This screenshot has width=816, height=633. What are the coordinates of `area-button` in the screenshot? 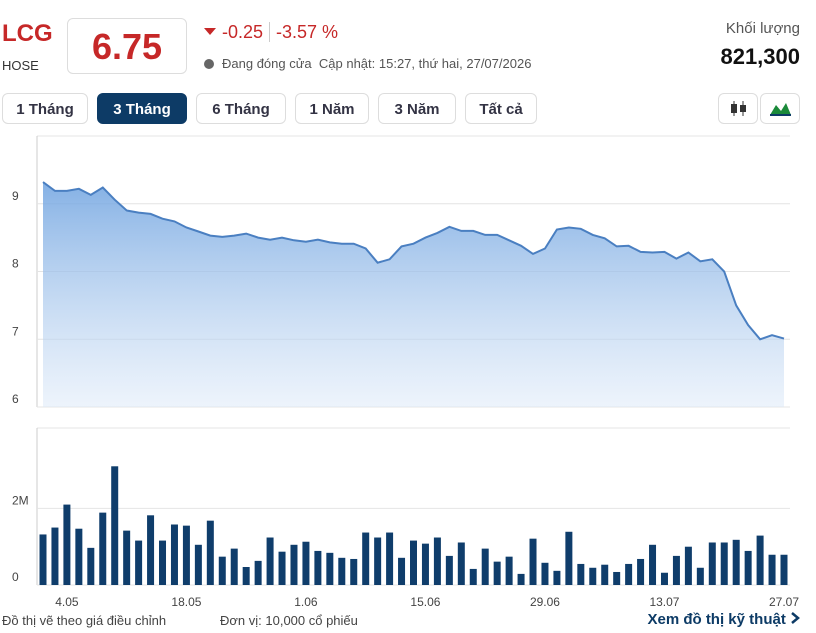 It's located at (780, 108).